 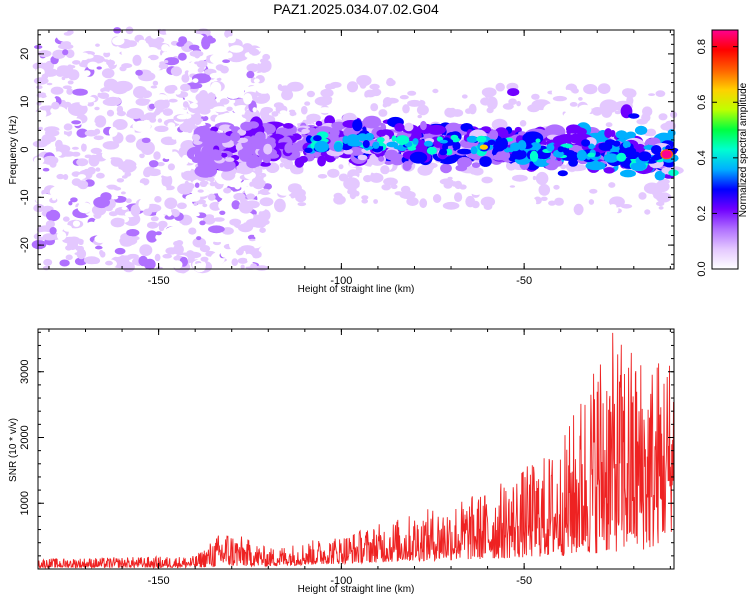 I want to click on y-tick-label: 3000, so click(x=25, y=371).